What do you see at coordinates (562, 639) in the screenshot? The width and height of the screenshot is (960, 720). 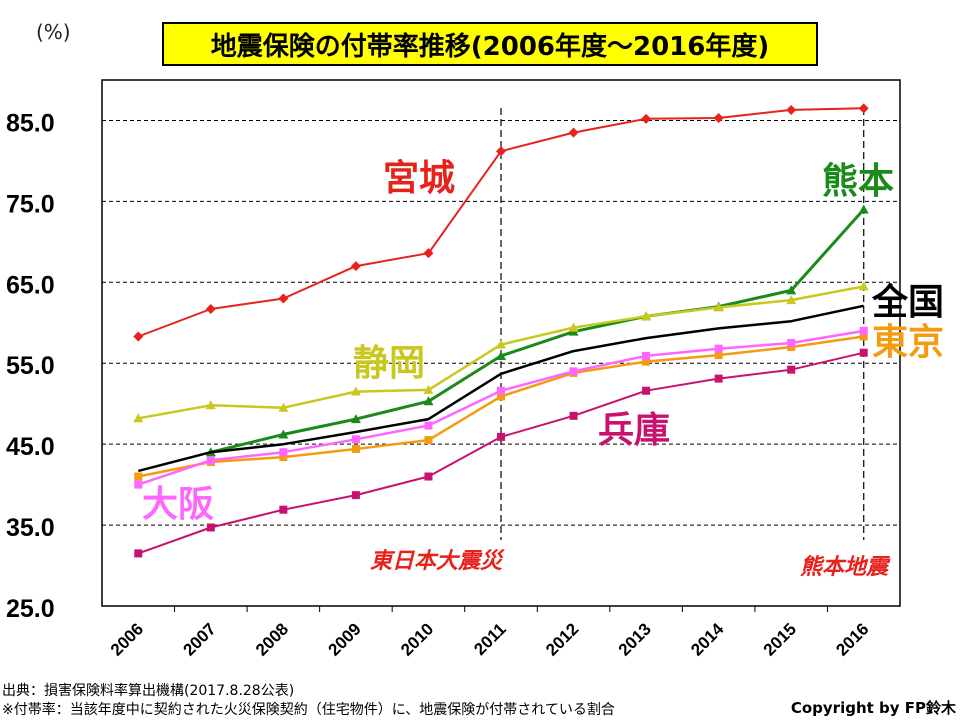 I see `x-tick-label: 2012` at bounding box center [562, 639].